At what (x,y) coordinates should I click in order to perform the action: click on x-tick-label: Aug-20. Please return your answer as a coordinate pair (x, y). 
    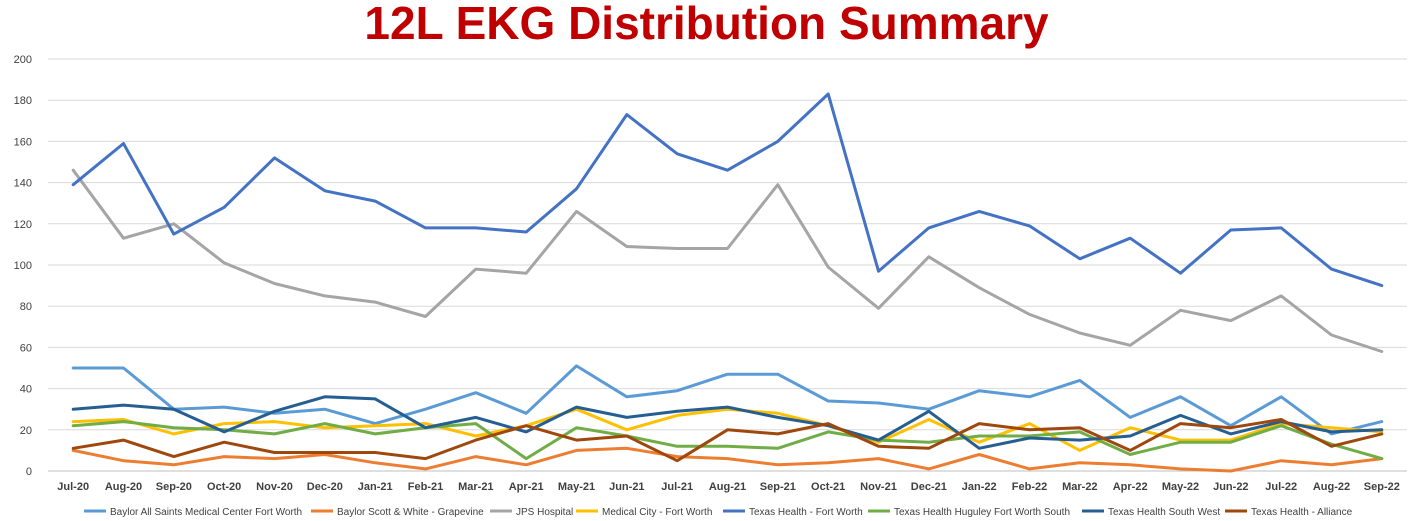
    Looking at the image, I should click on (123, 487).